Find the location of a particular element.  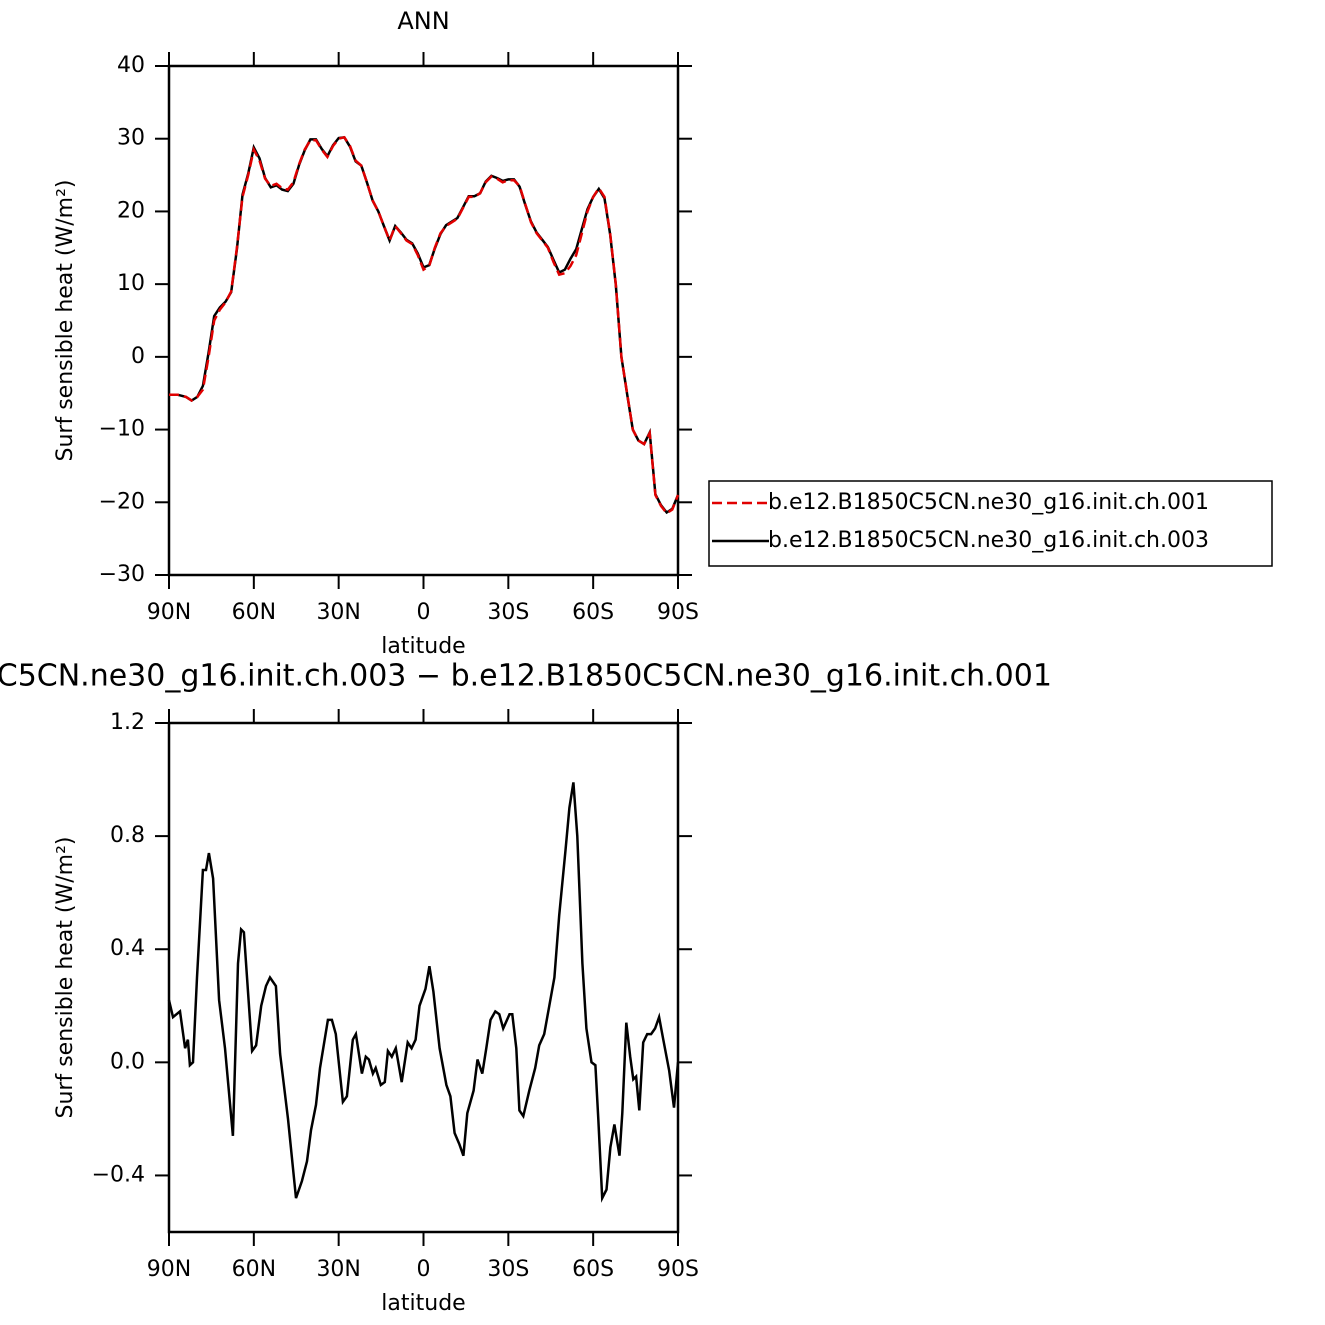

y-tick-label: −10 is located at coordinates (122, 429).